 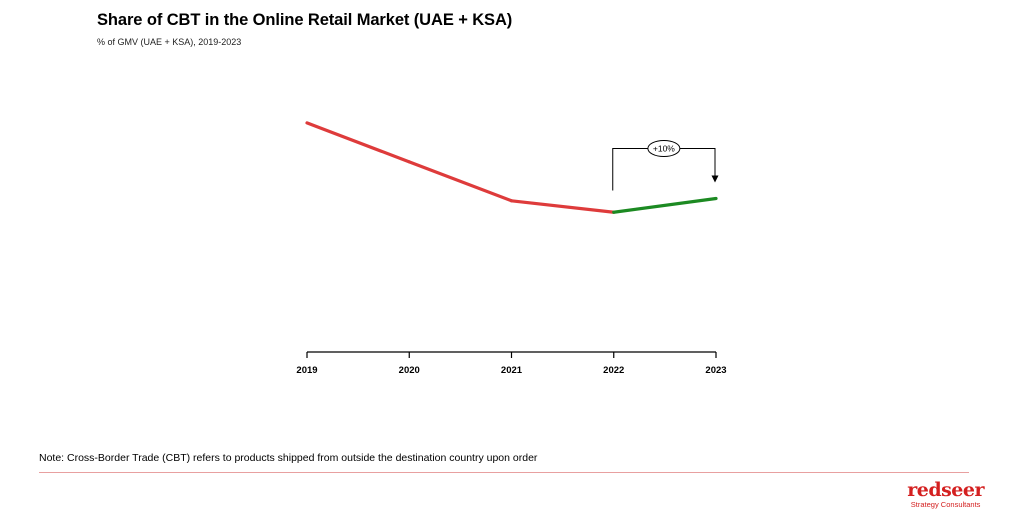 What do you see at coordinates (613, 370) in the screenshot?
I see `x-tick-label: 2022` at bounding box center [613, 370].